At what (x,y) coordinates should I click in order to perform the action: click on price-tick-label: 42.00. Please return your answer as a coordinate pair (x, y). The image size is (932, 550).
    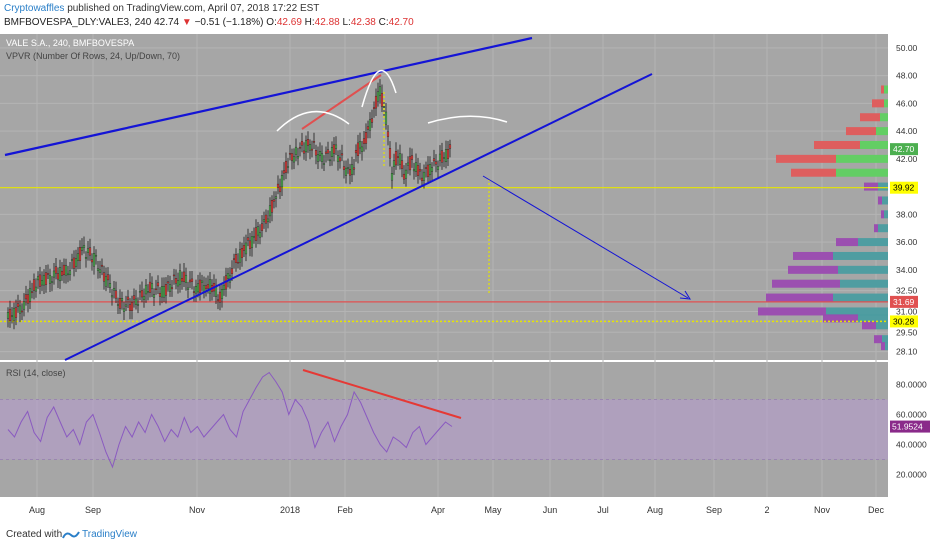
    Looking at the image, I should click on (907, 159).